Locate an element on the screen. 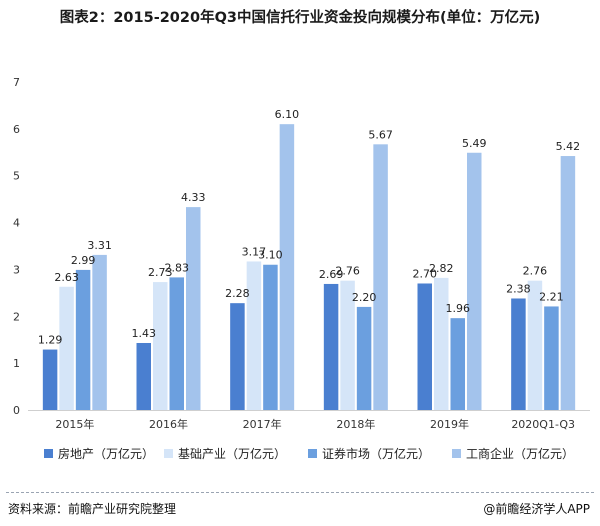  y-tick-label: 2 is located at coordinates (16, 316).